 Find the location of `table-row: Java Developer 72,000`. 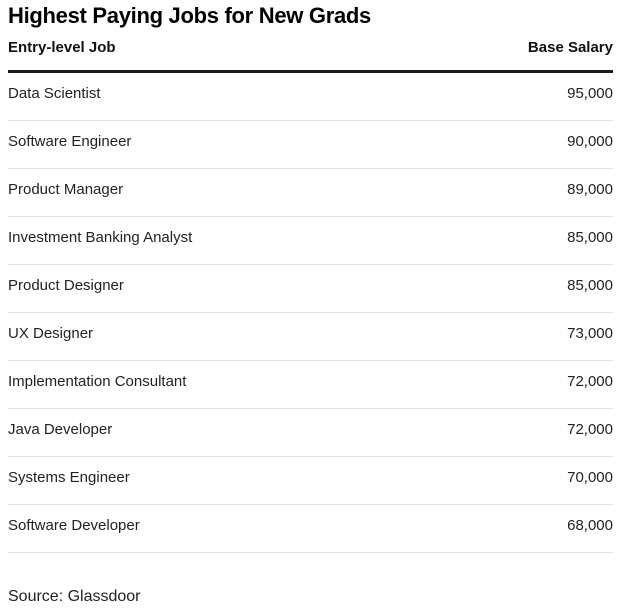

table-row: Java Developer 72,000 is located at coordinates (310, 433).